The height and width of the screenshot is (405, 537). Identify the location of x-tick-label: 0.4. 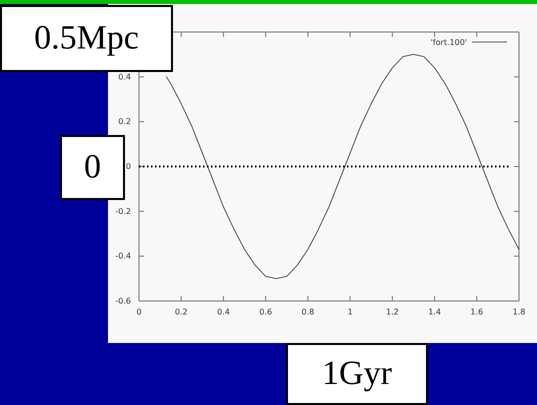
(223, 312).